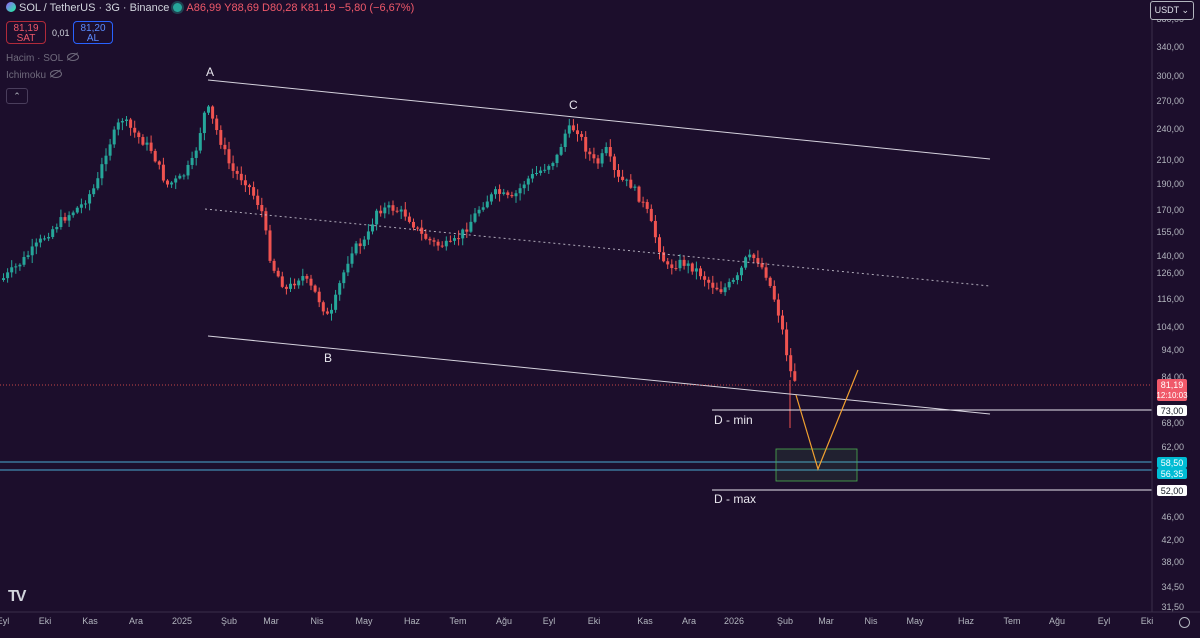 Image resolution: width=1200 pixels, height=638 pixels. What do you see at coordinates (597, 247) in the screenshot?
I see `channel-mid-line` at bounding box center [597, 247].